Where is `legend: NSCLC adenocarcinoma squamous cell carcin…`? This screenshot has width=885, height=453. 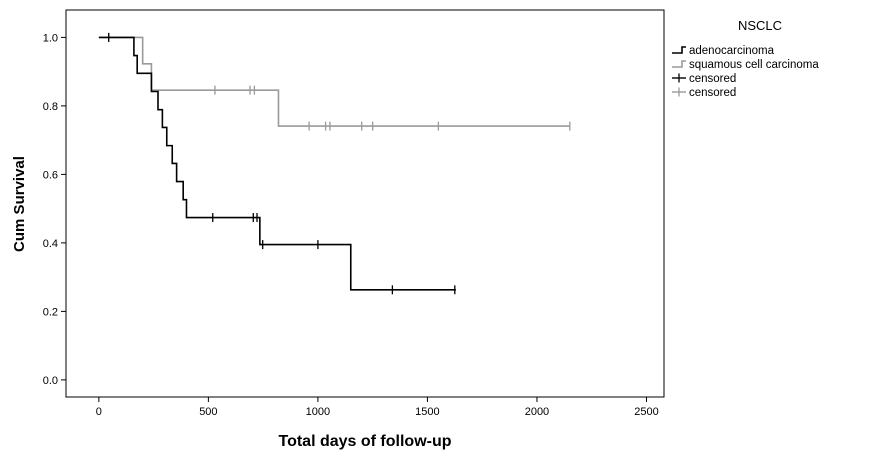 legend: NSCLC adenocarcinoma squamous cell carcin… is located at coordinates (745, 58).